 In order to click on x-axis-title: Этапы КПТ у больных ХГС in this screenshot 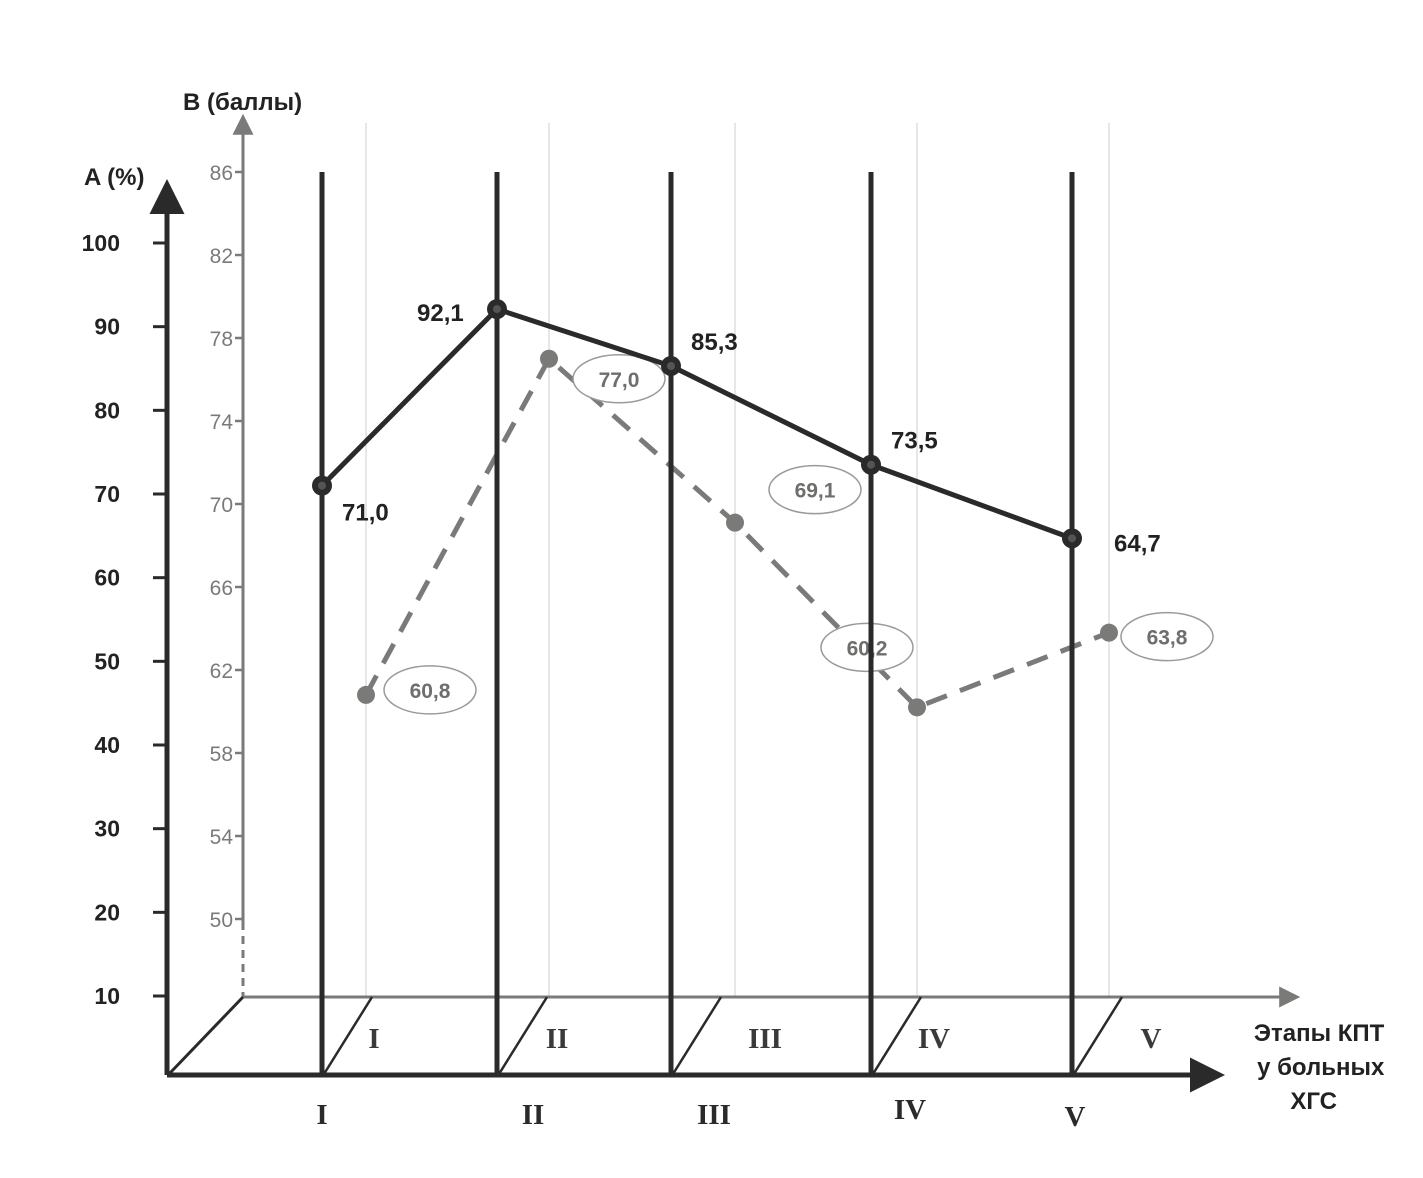, I will do `click(1322, 1067)`.